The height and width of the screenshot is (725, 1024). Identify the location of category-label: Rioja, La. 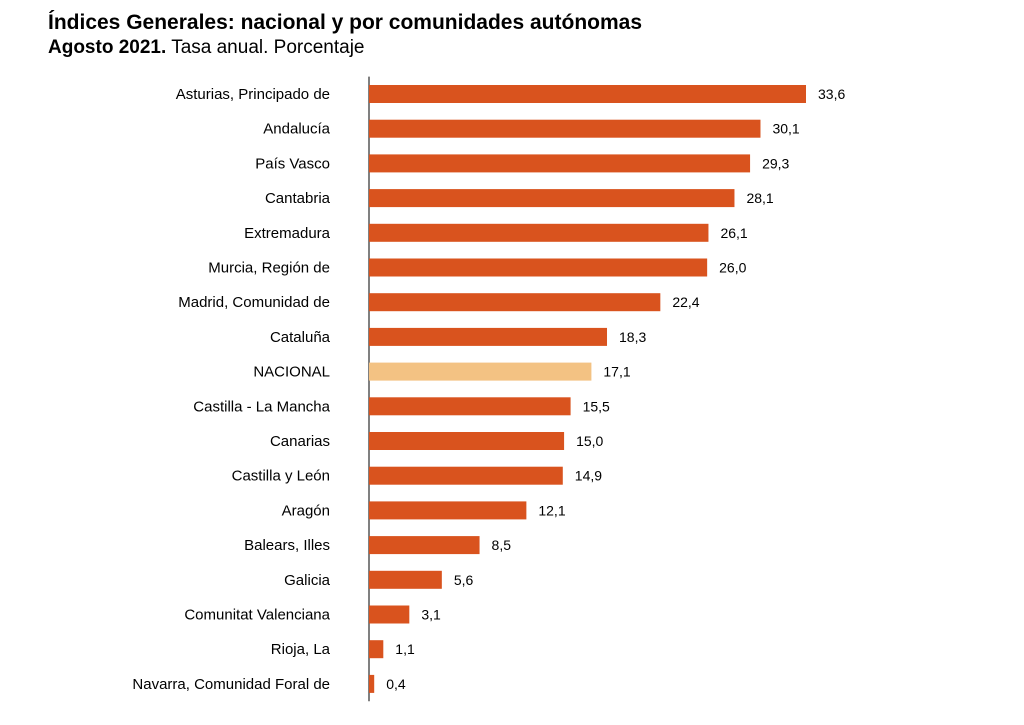
(301, 649).